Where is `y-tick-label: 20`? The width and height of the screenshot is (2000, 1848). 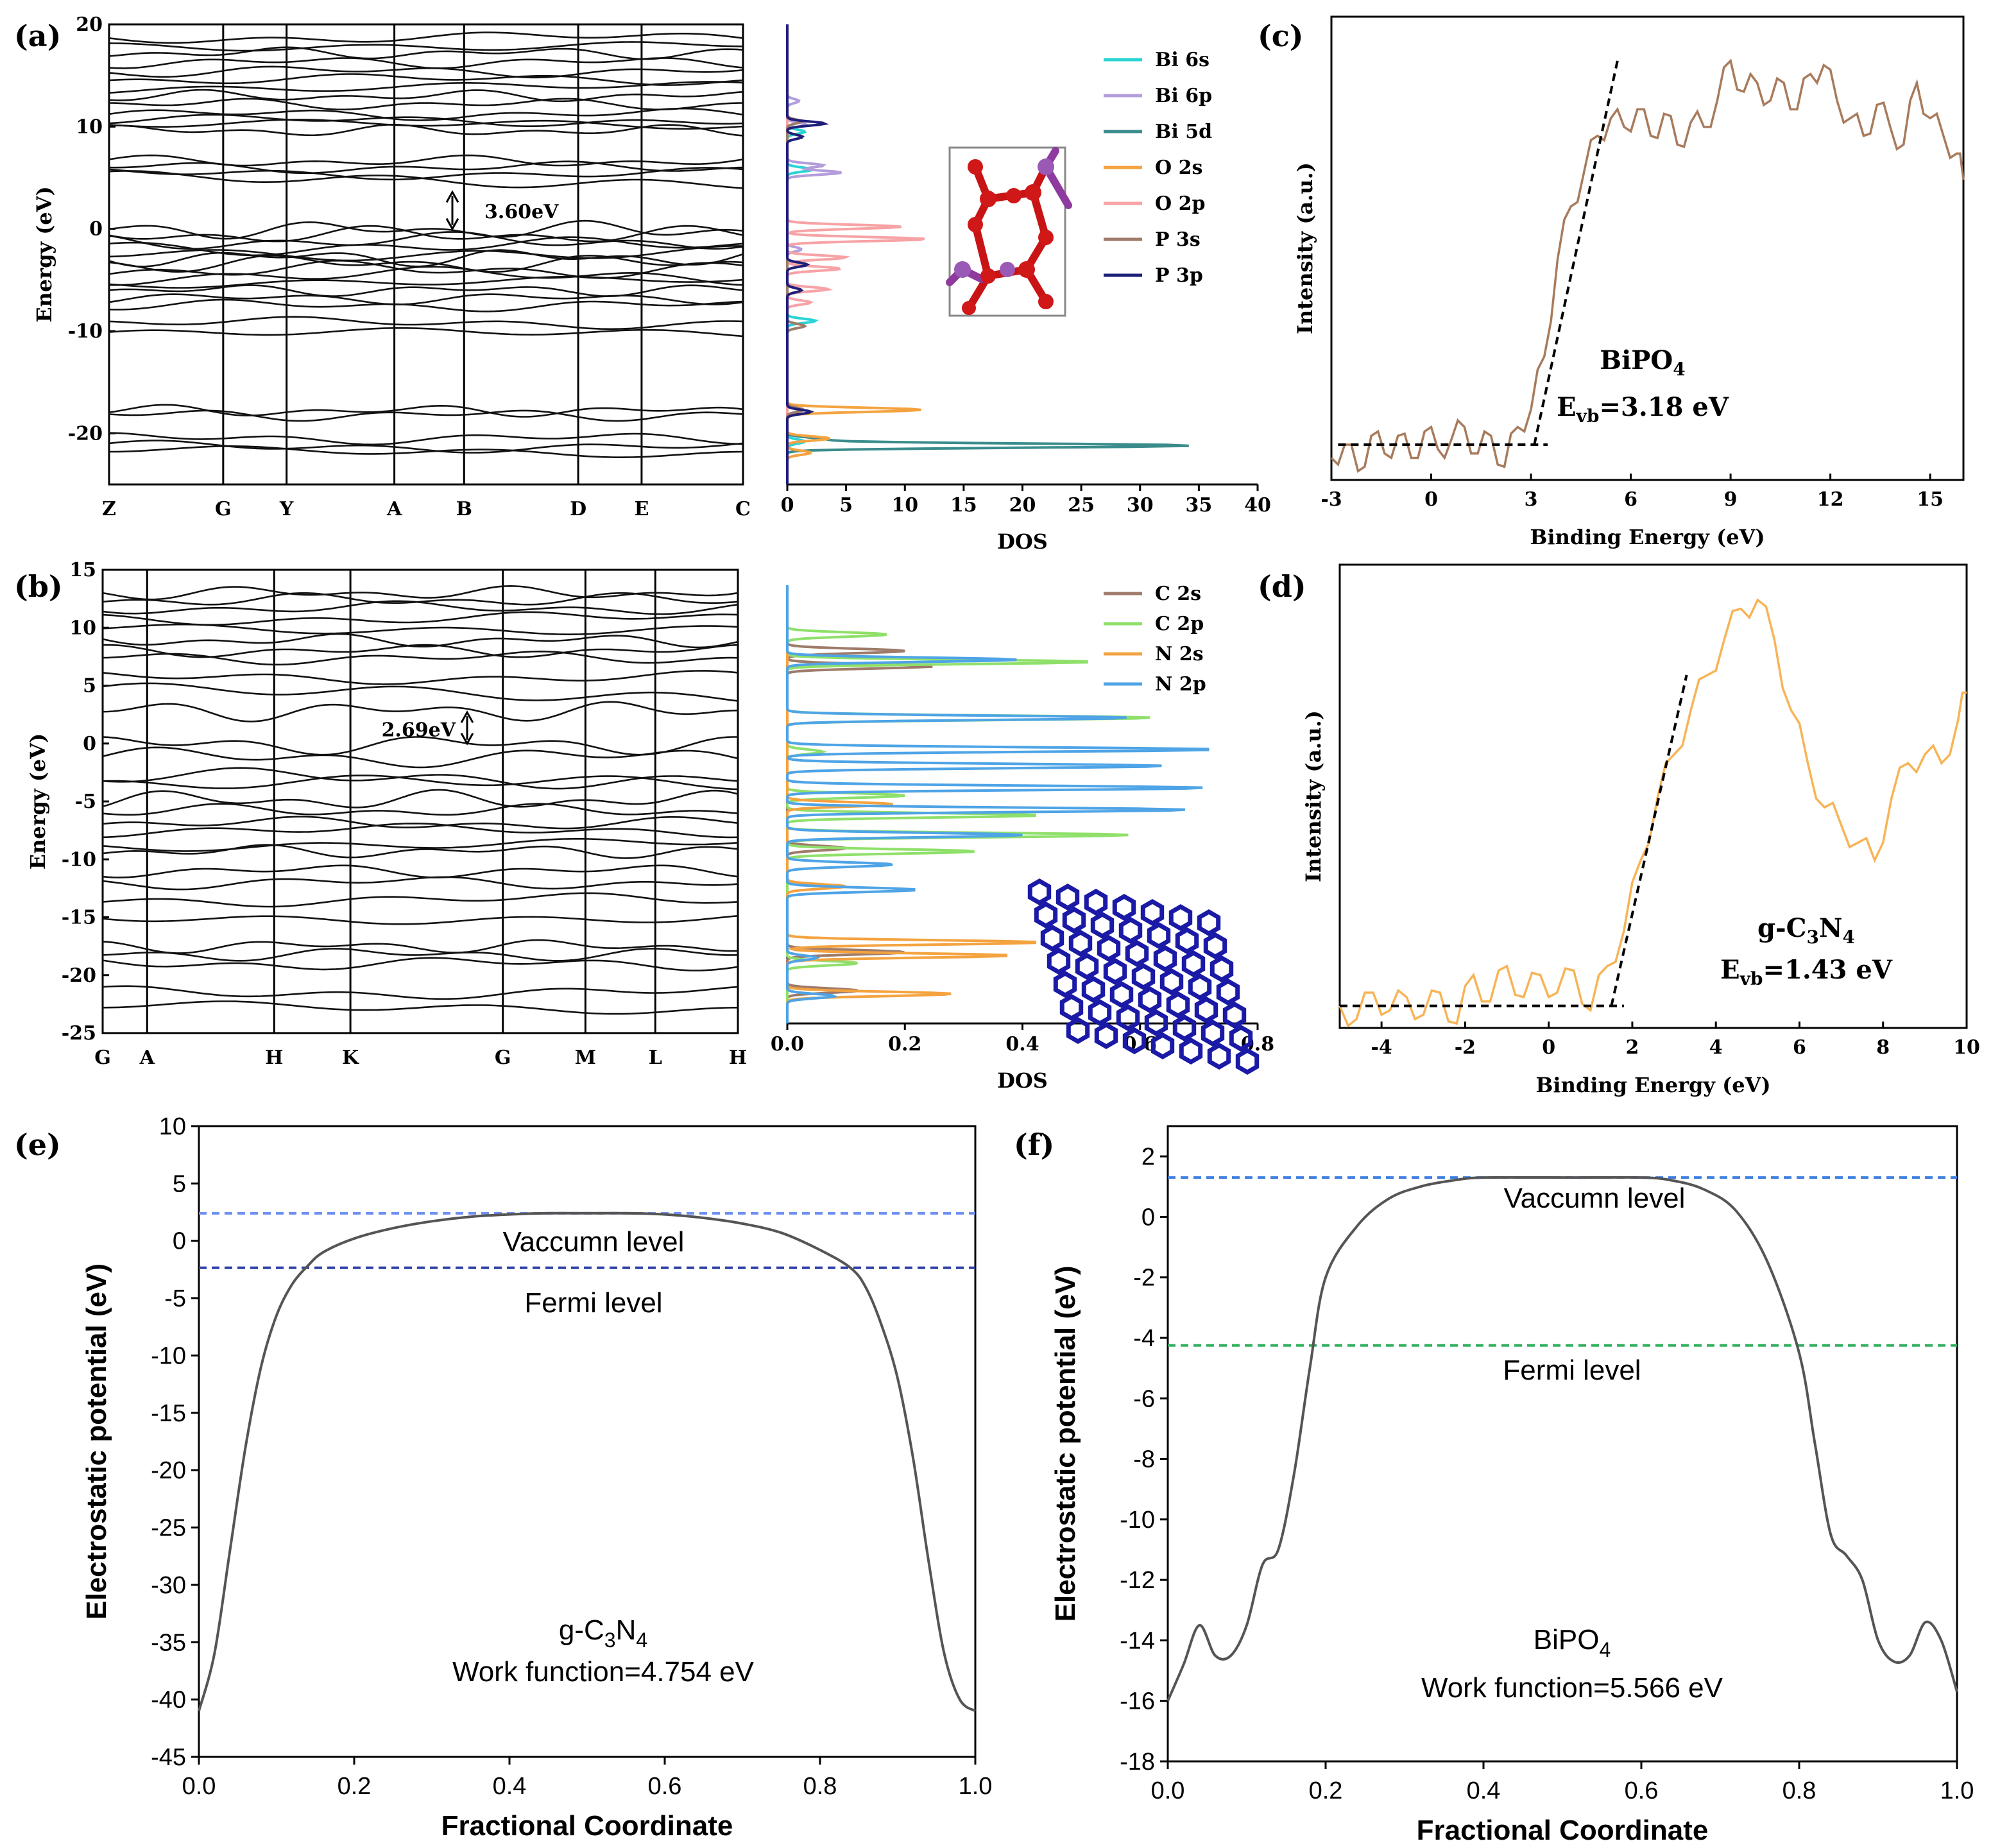 y-tick-label: 20 is located at coordinates (89, 25).